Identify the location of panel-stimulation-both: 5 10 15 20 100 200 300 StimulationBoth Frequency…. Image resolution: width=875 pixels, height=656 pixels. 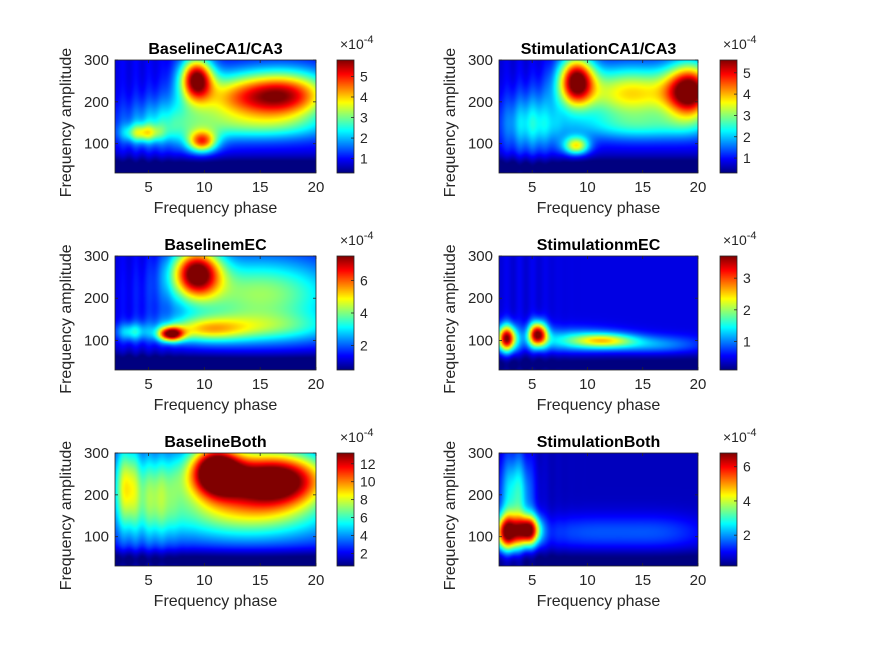
(599, 518).